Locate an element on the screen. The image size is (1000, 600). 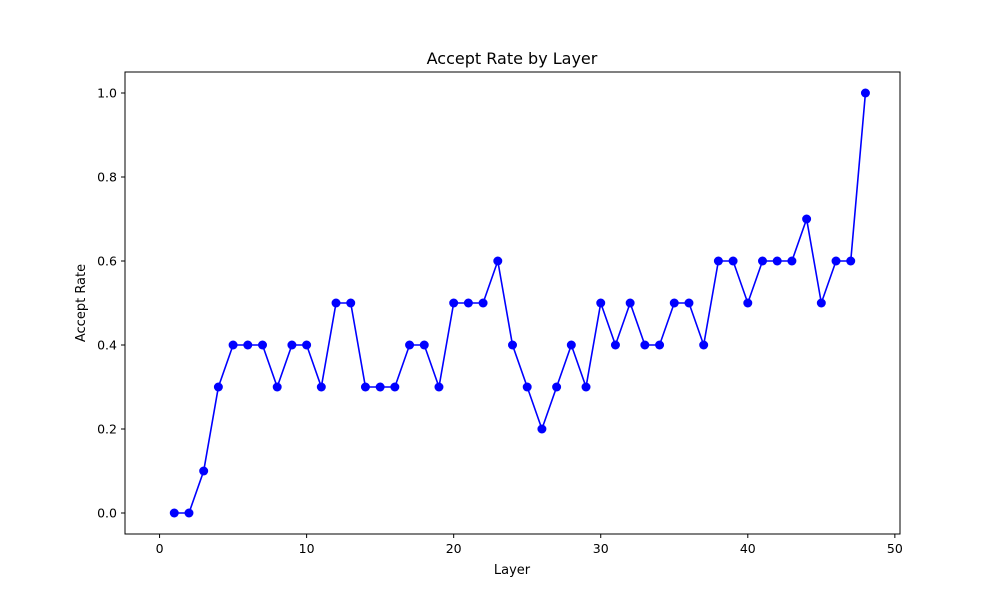
y-tick-label: 0.0 is located at coordinates (107, 513).